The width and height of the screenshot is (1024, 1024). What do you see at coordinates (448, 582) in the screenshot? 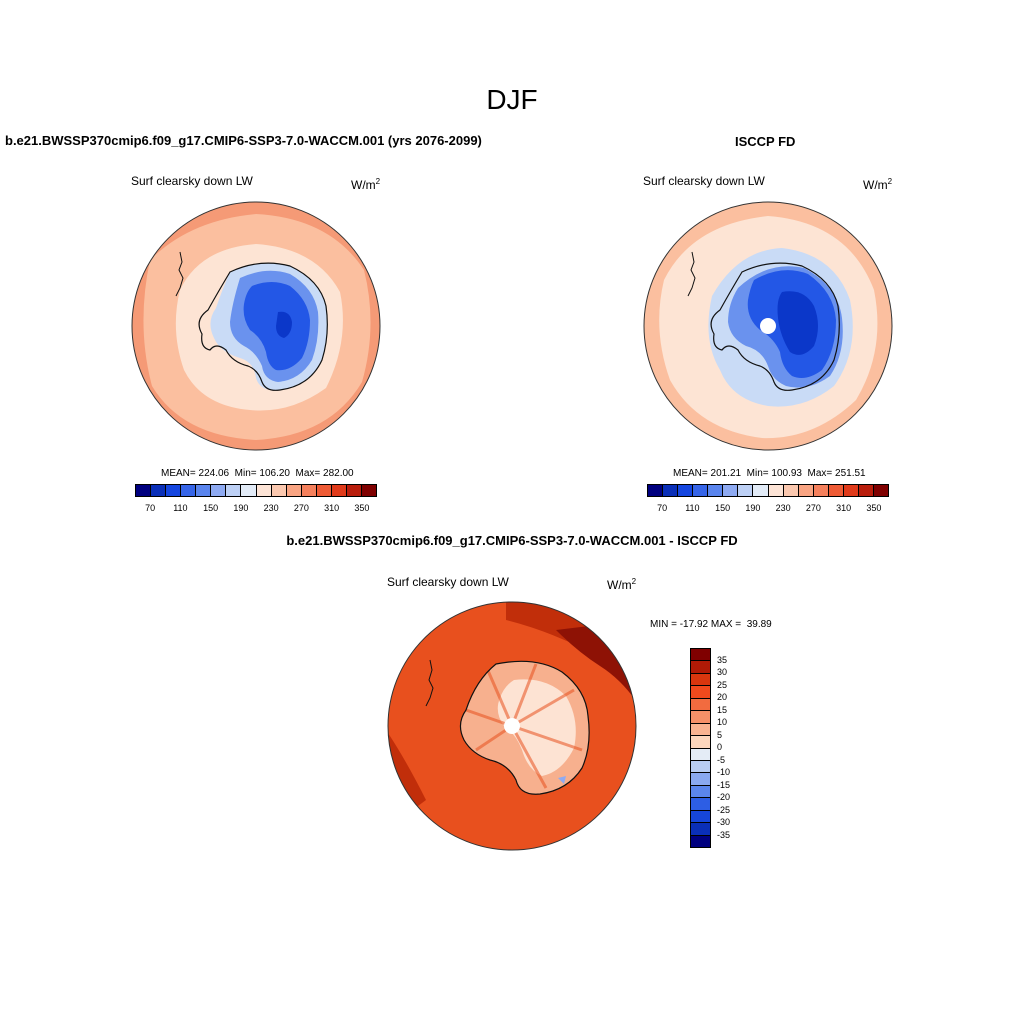
I see `diff-variable-label: Surf clearsky down LW` at bounding box center [448, 582].